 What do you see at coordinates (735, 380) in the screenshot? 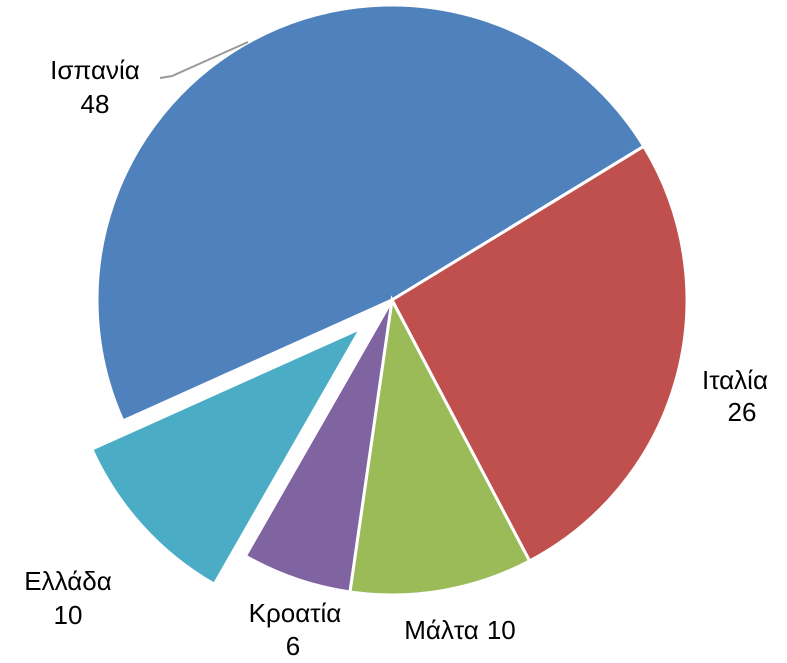
I see `category-label: Ιταλία` at bounding box center [735, 380].